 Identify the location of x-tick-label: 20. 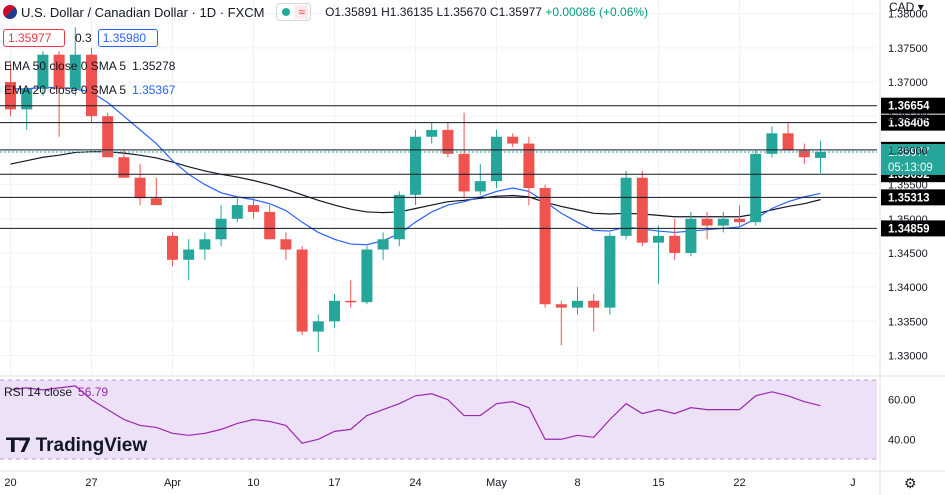
(10, 483).